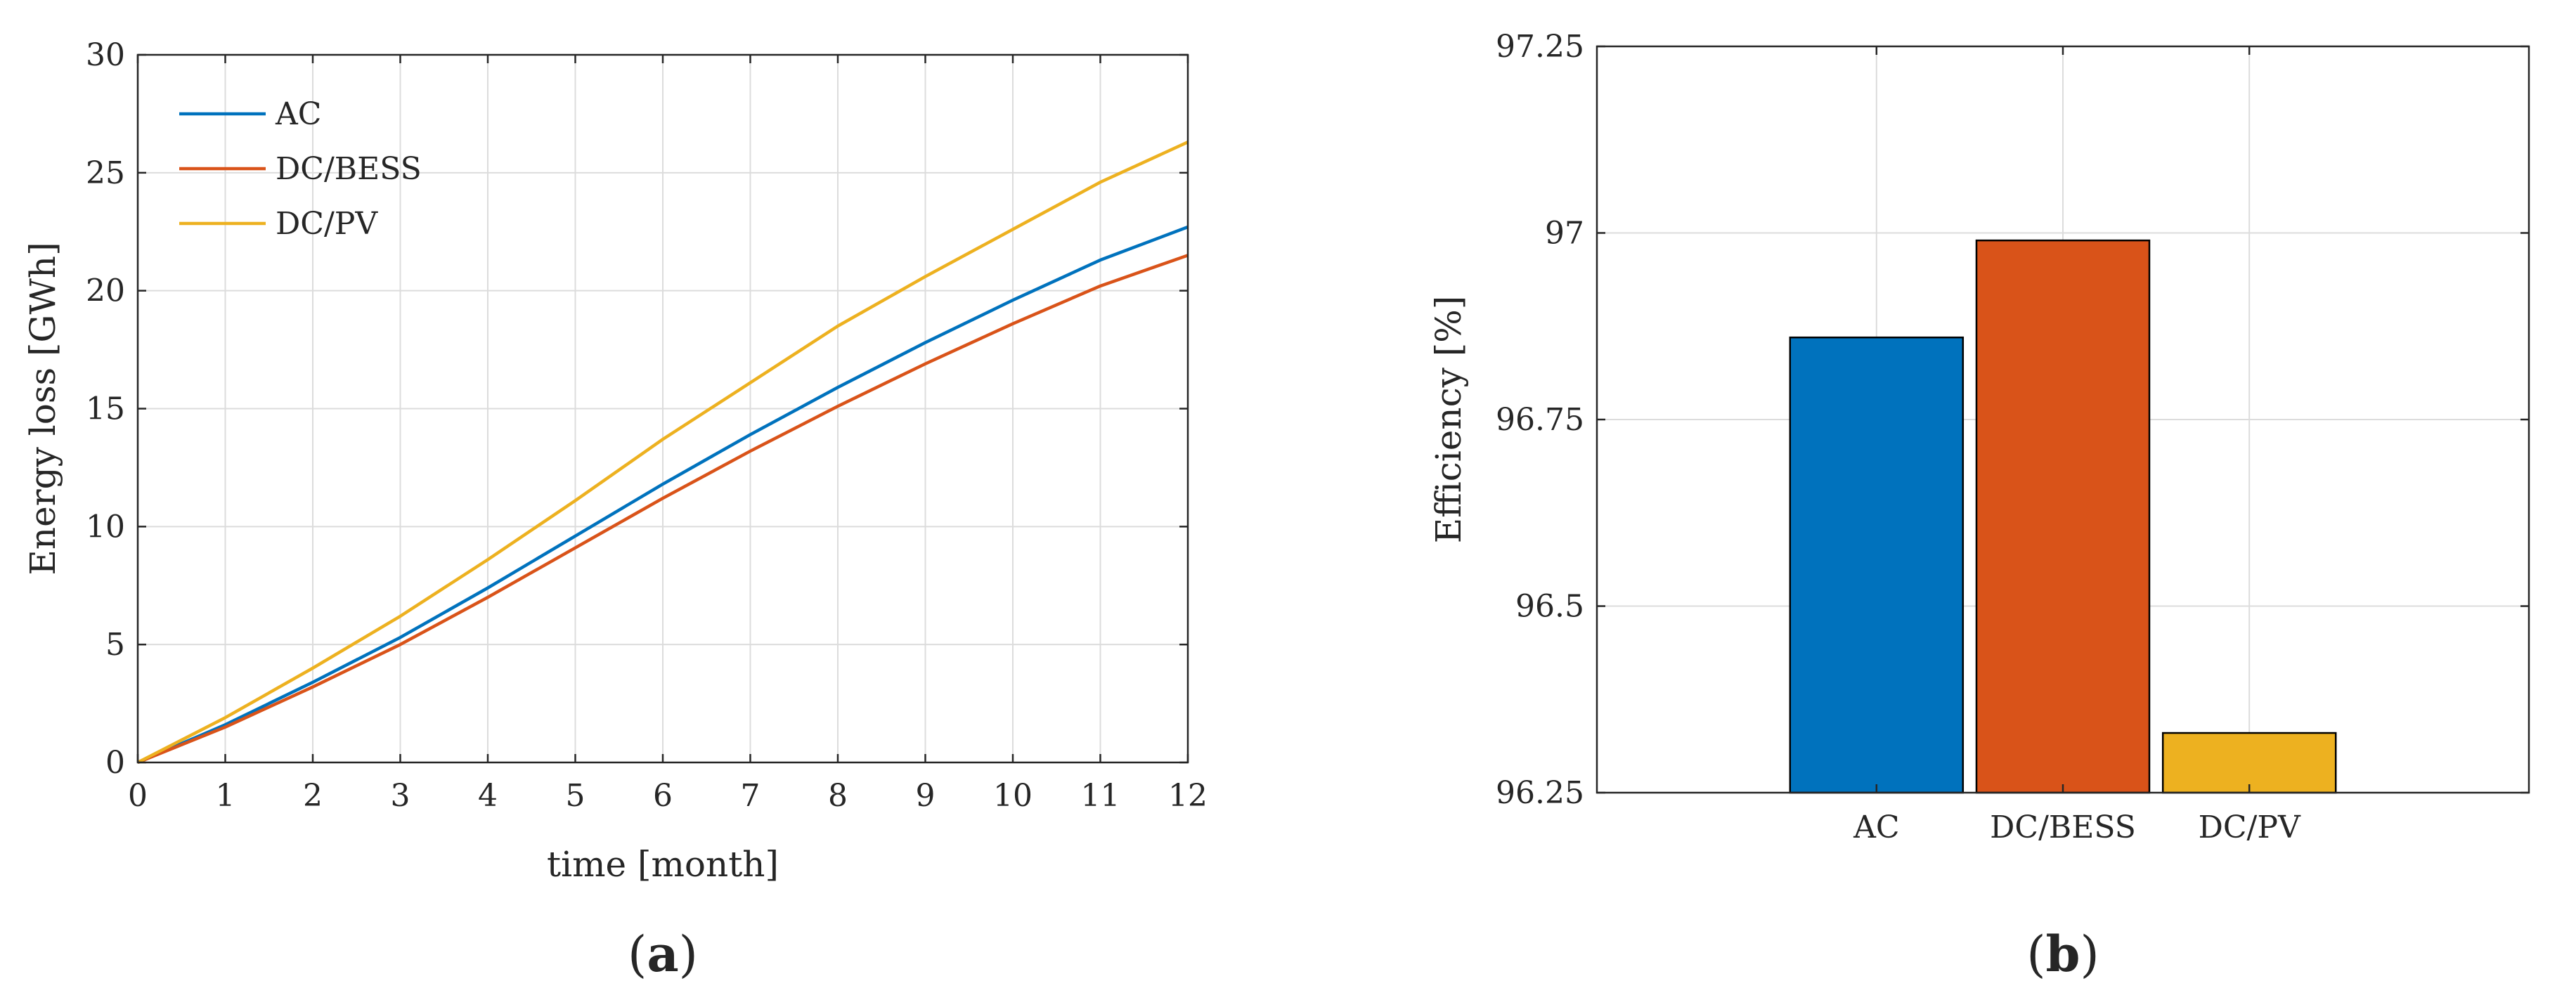 Image resolution: width=2576 pixels, height=1007 pixels. What do you see at coordinates (2062, 954) in the screenshot?
I see `panel-label-b: (b)` at bounding box center [2062, 954].